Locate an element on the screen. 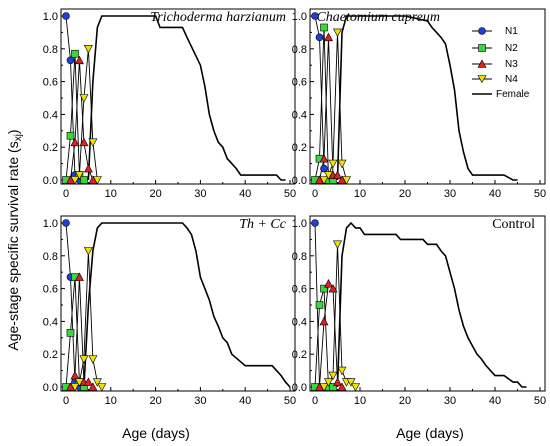  x-axis-label-right: Age (days) is located at coordinates (430, 433).